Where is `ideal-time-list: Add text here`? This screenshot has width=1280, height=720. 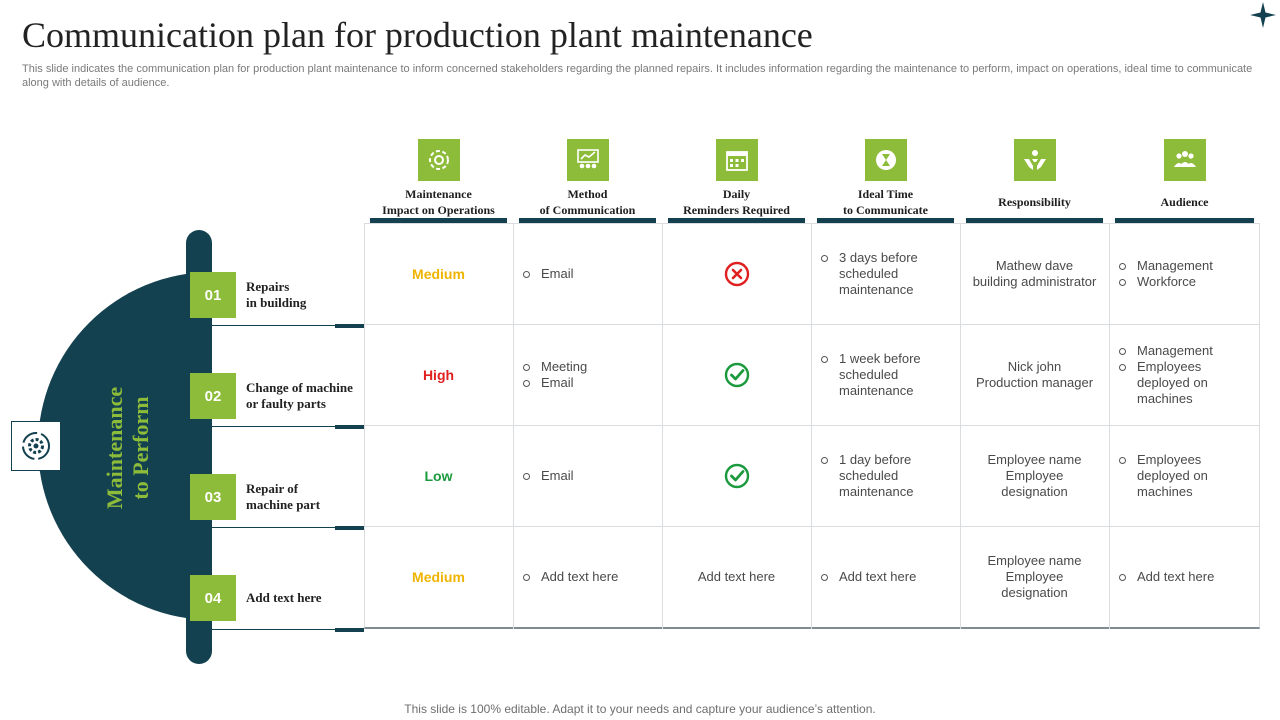 ideal-time-list: Add text here is located at coordinates (867, 577).